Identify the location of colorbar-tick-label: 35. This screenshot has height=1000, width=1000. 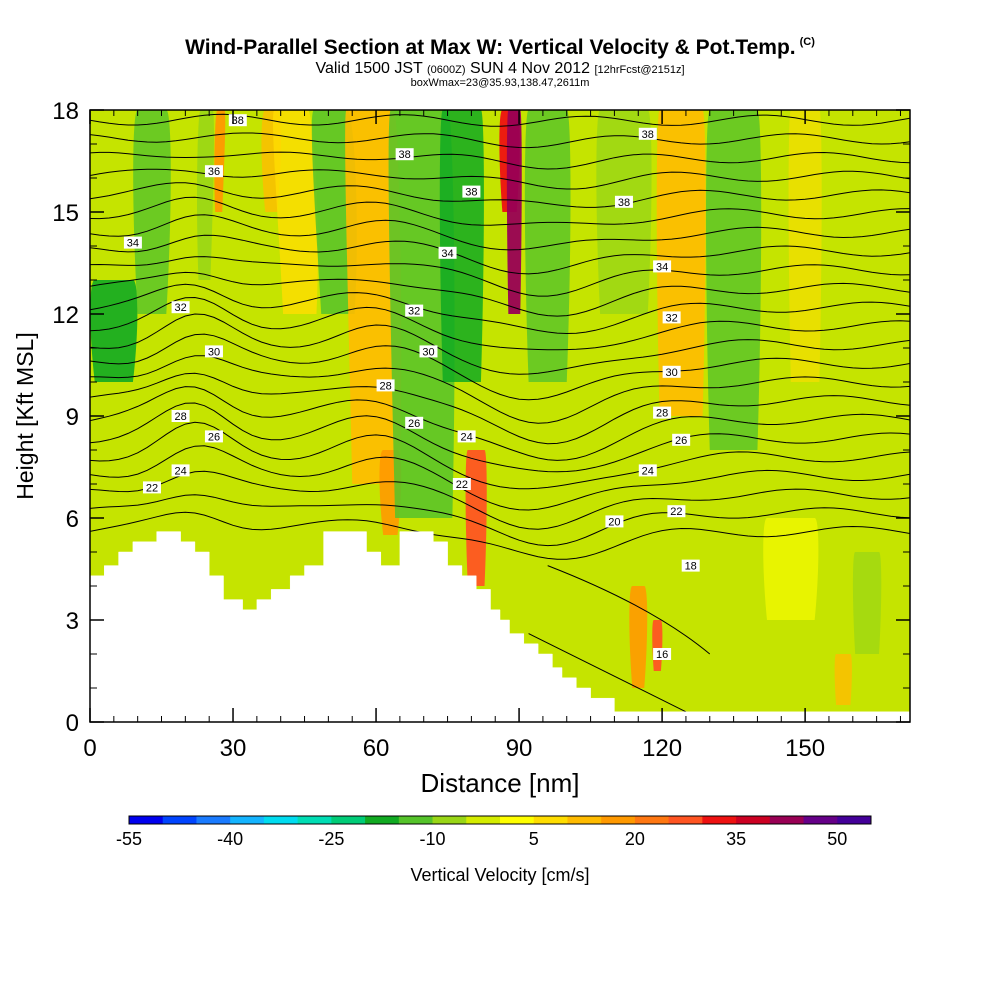
(736, 839).